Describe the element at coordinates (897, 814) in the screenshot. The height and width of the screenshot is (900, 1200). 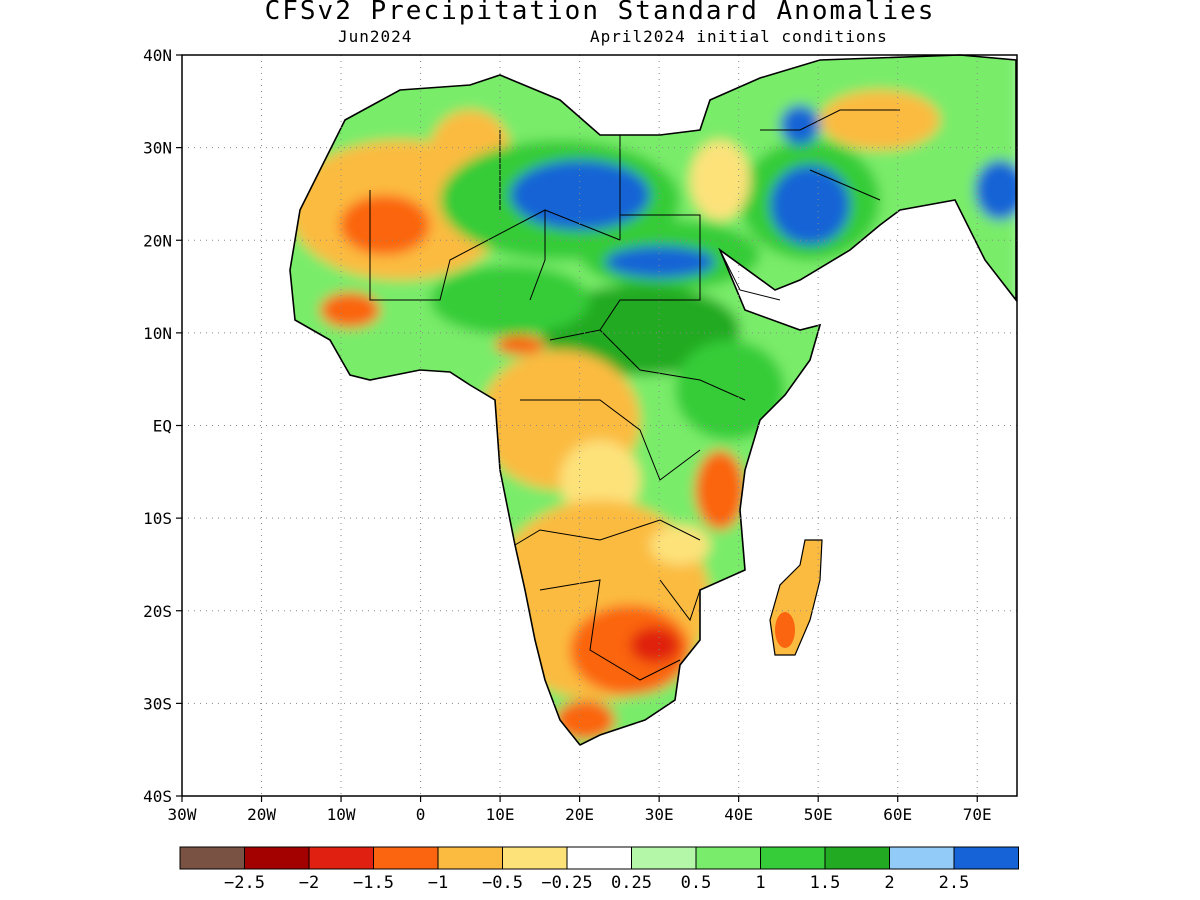
I see `lon-tick-label: 60E` at that location.